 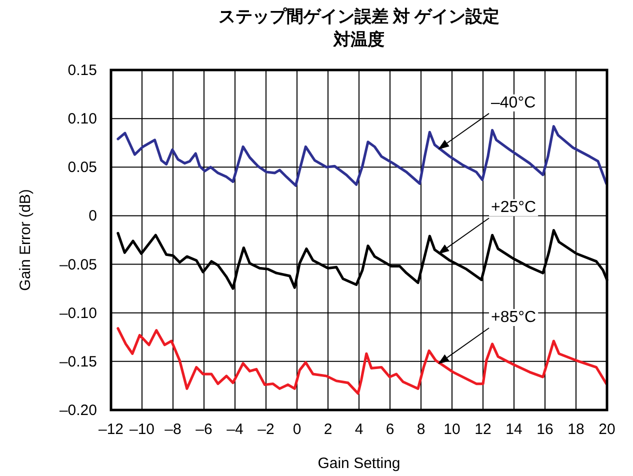 What do you see at coordinates (142, 429) in the screenshot?
I see `x-tick-label: –10` at bounding box center [142, 429].